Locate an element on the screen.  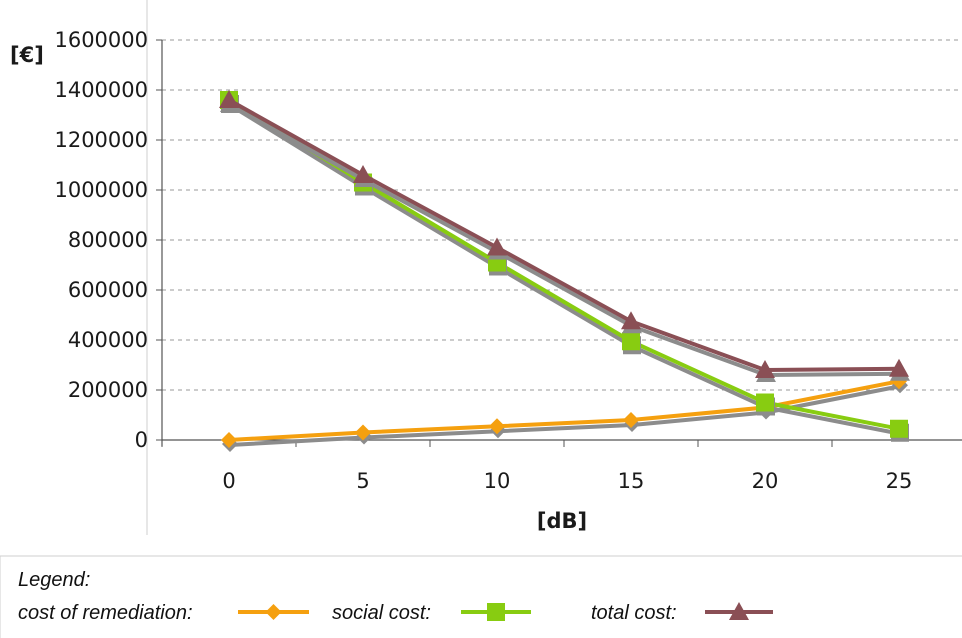
legend-title: Legend: is located at coordinates (54, 580).